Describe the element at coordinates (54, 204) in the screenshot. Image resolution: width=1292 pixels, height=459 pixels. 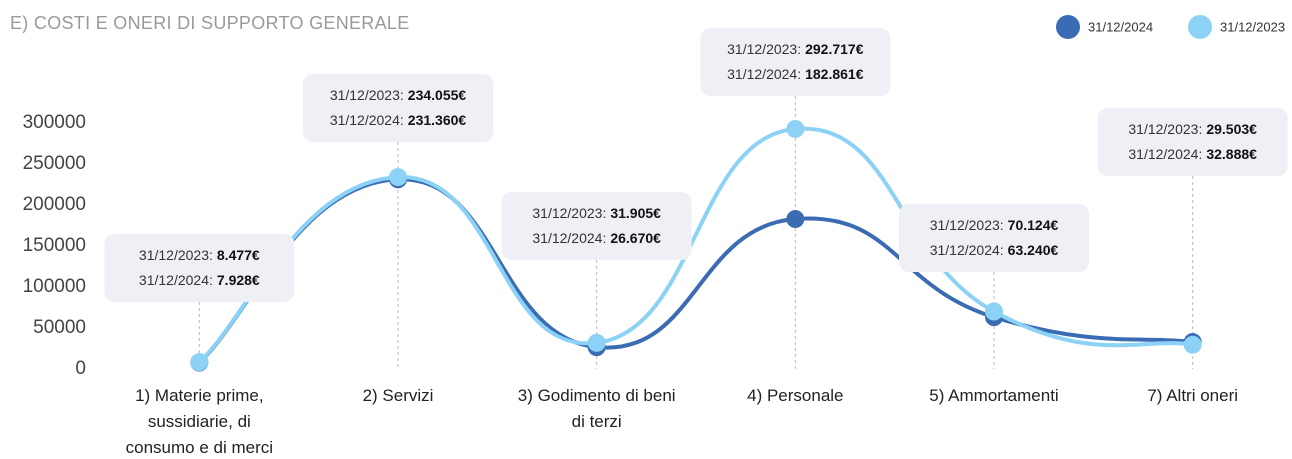
I see `y-tick-label: 200000` at that location.